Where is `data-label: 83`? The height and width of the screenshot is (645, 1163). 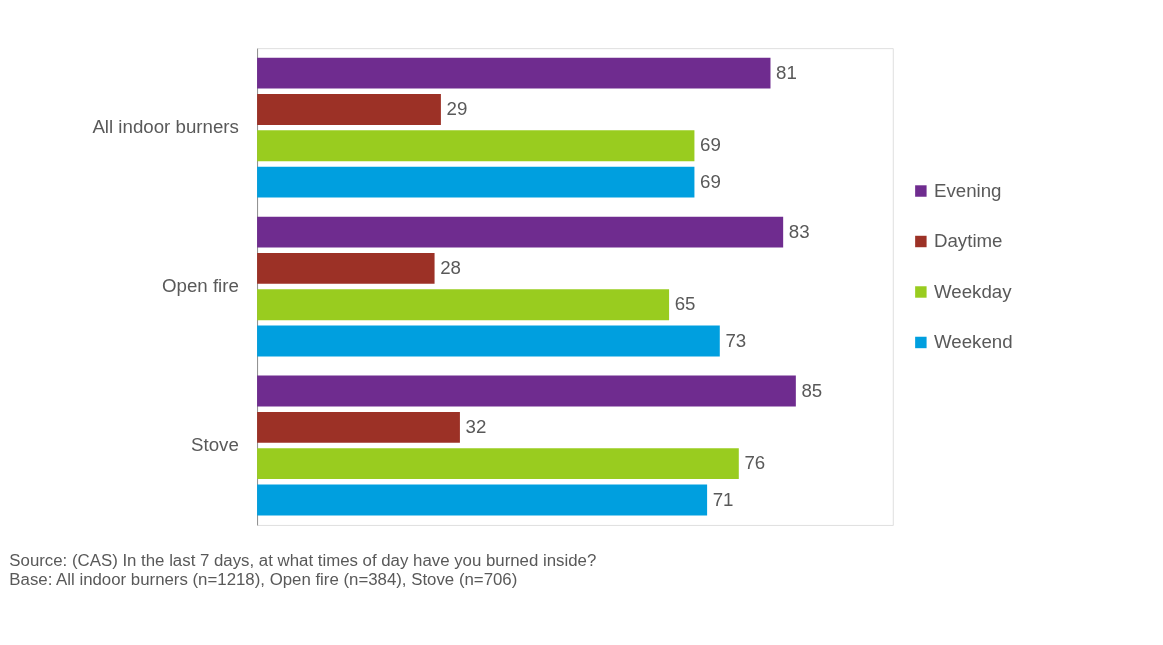
data-label: 83 is located at coordinates (799, 231).